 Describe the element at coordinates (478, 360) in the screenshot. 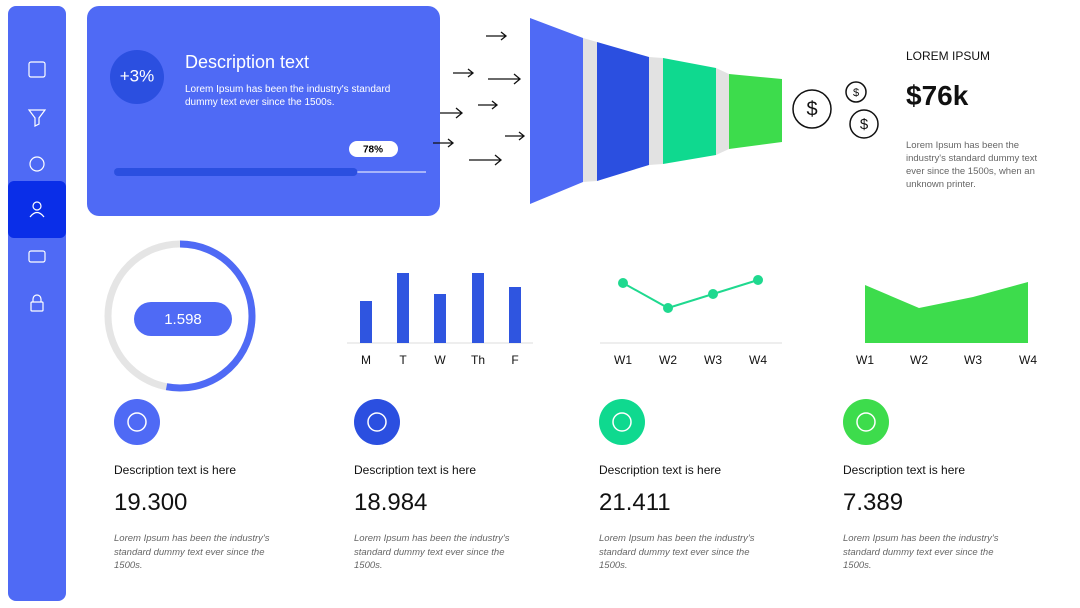

I see `x-tick-label: Th` at that location.